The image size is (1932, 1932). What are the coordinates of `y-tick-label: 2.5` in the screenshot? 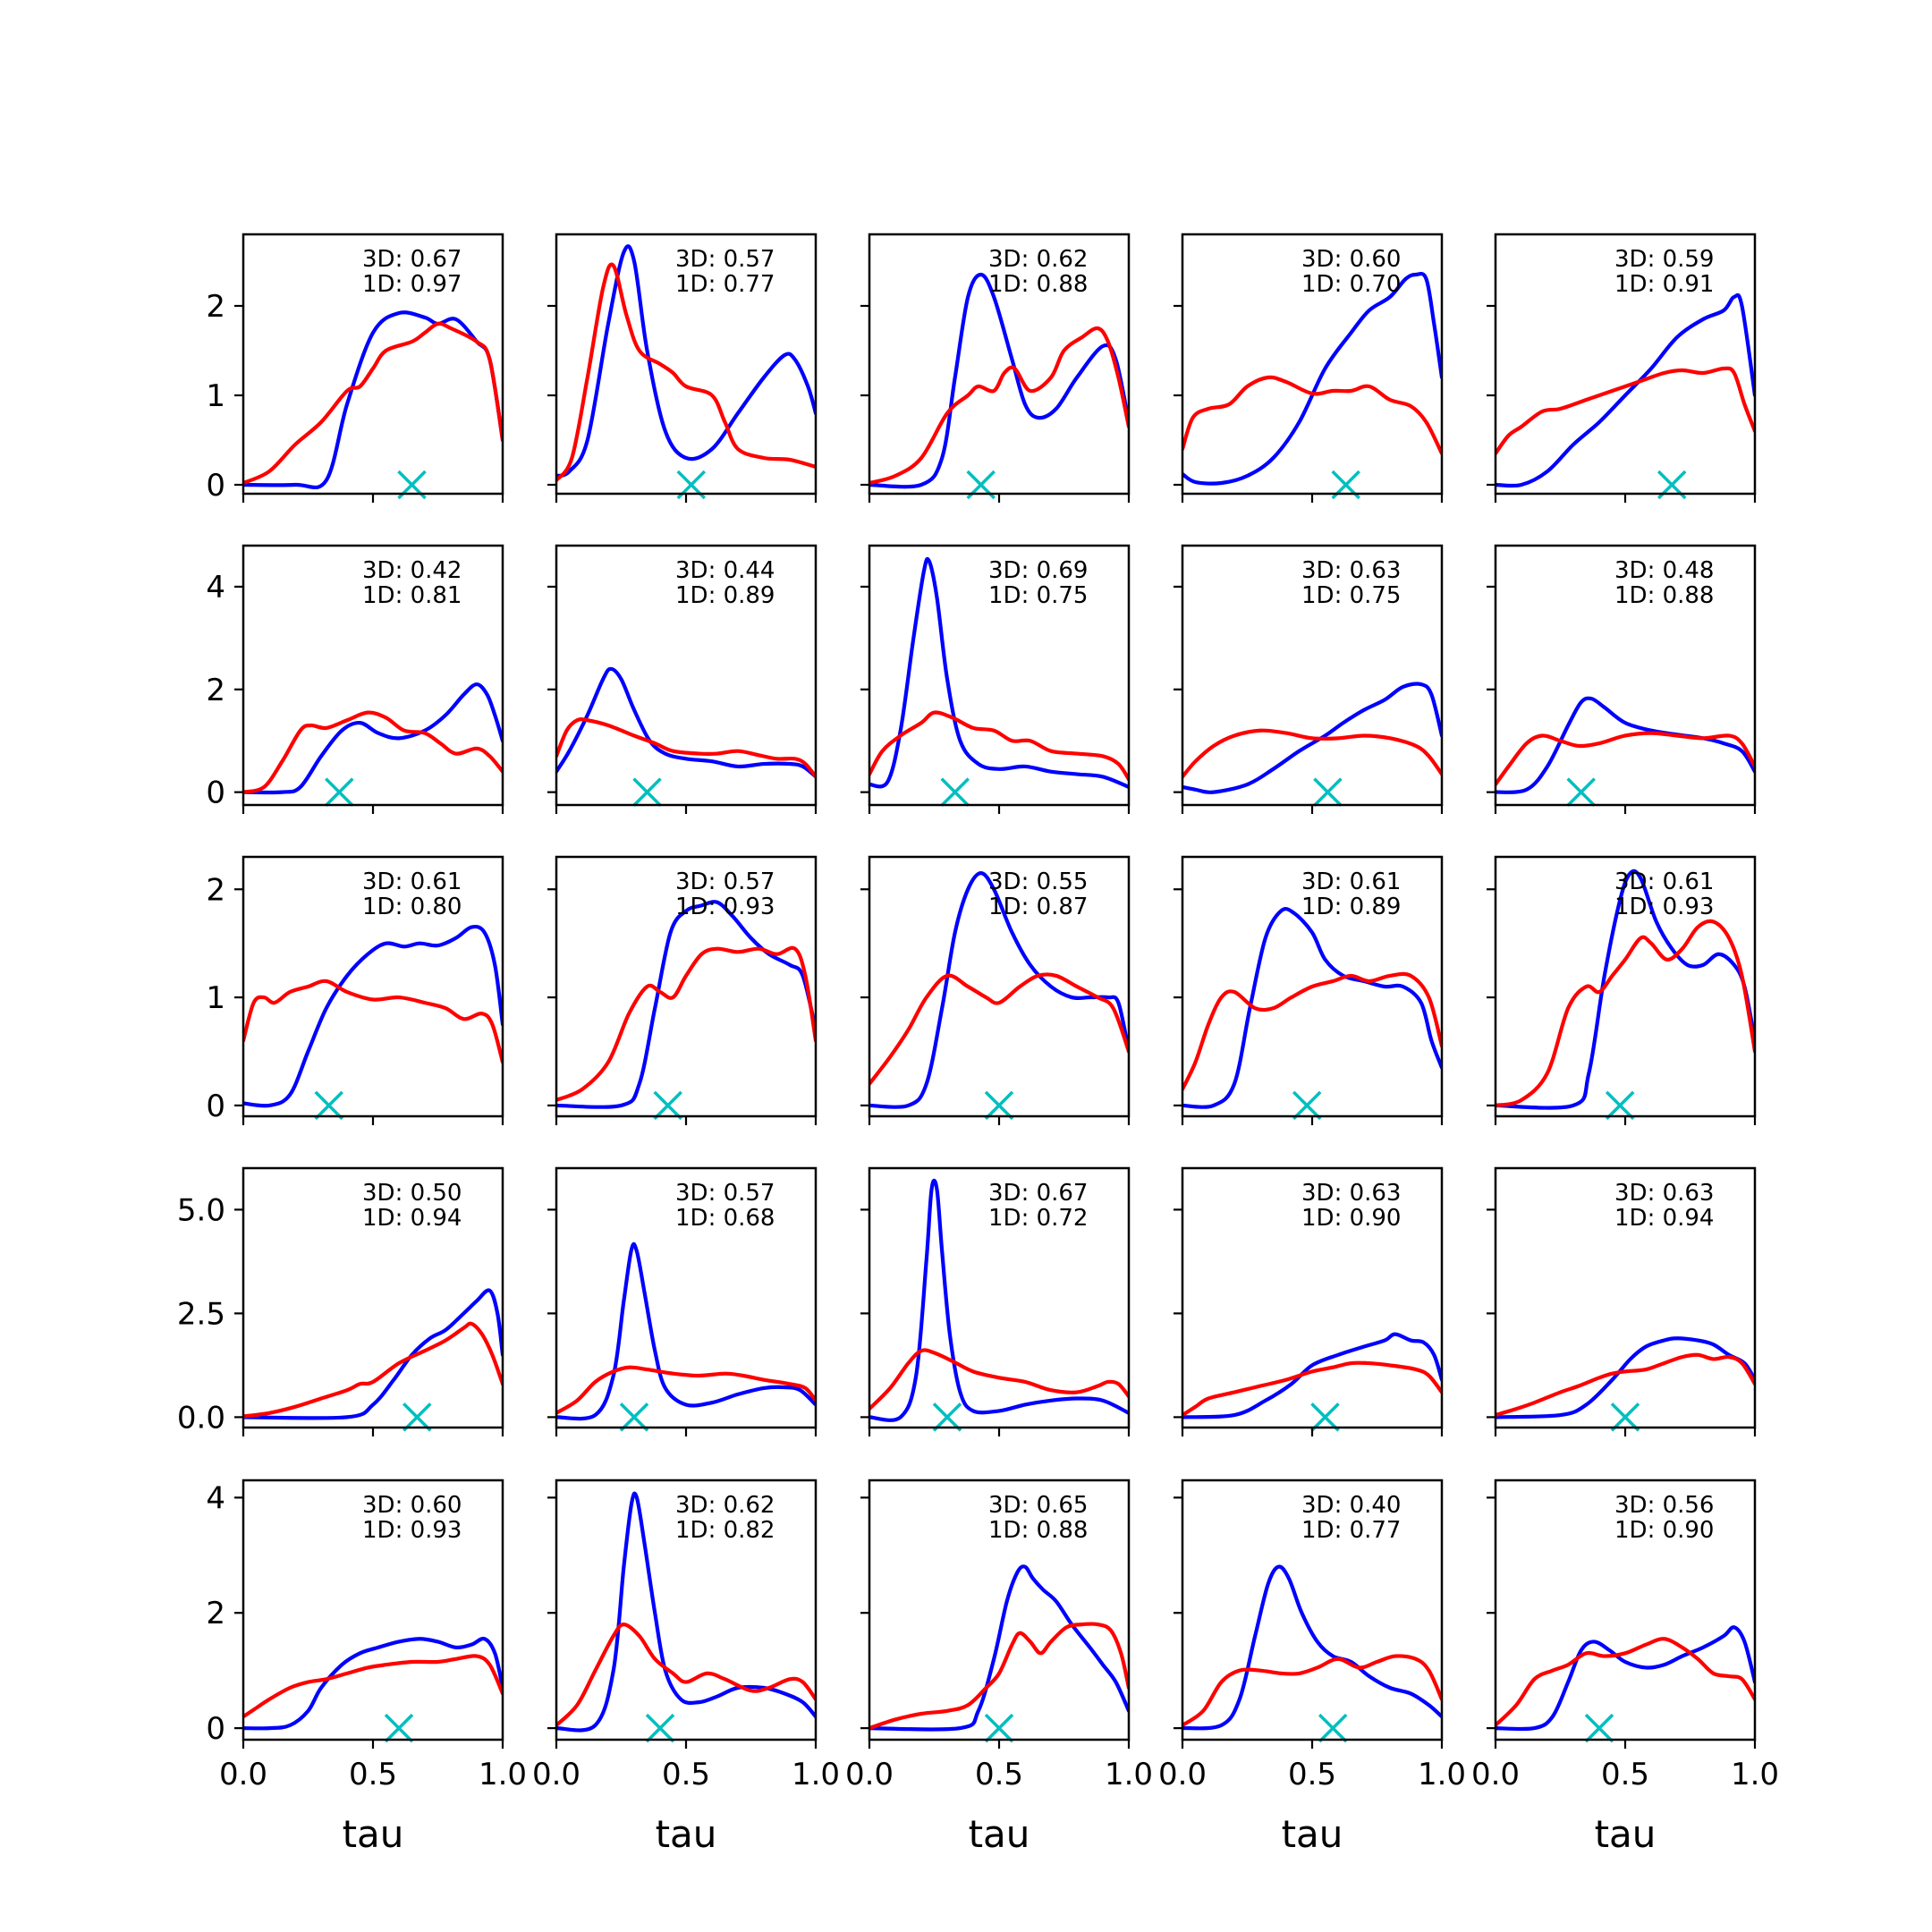 It's located at (201, 1314).